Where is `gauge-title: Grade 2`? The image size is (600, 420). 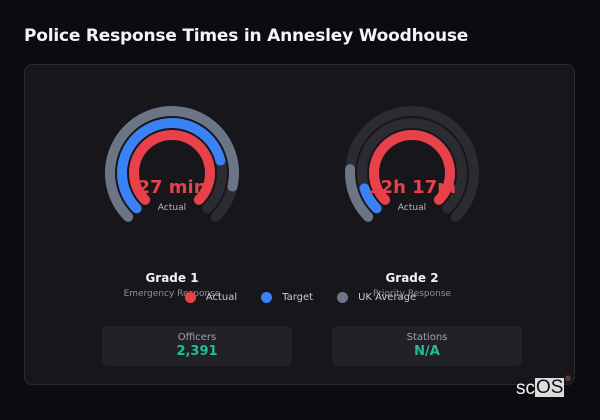
gauge-title: Grade 2 is located at coordinates (412, 278).